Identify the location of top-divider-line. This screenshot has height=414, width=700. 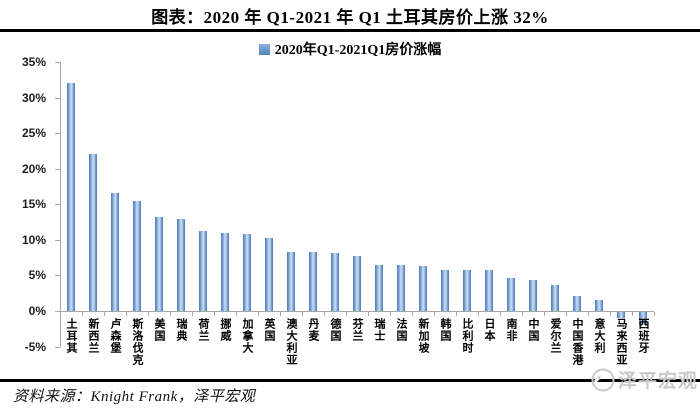
(350, 30).